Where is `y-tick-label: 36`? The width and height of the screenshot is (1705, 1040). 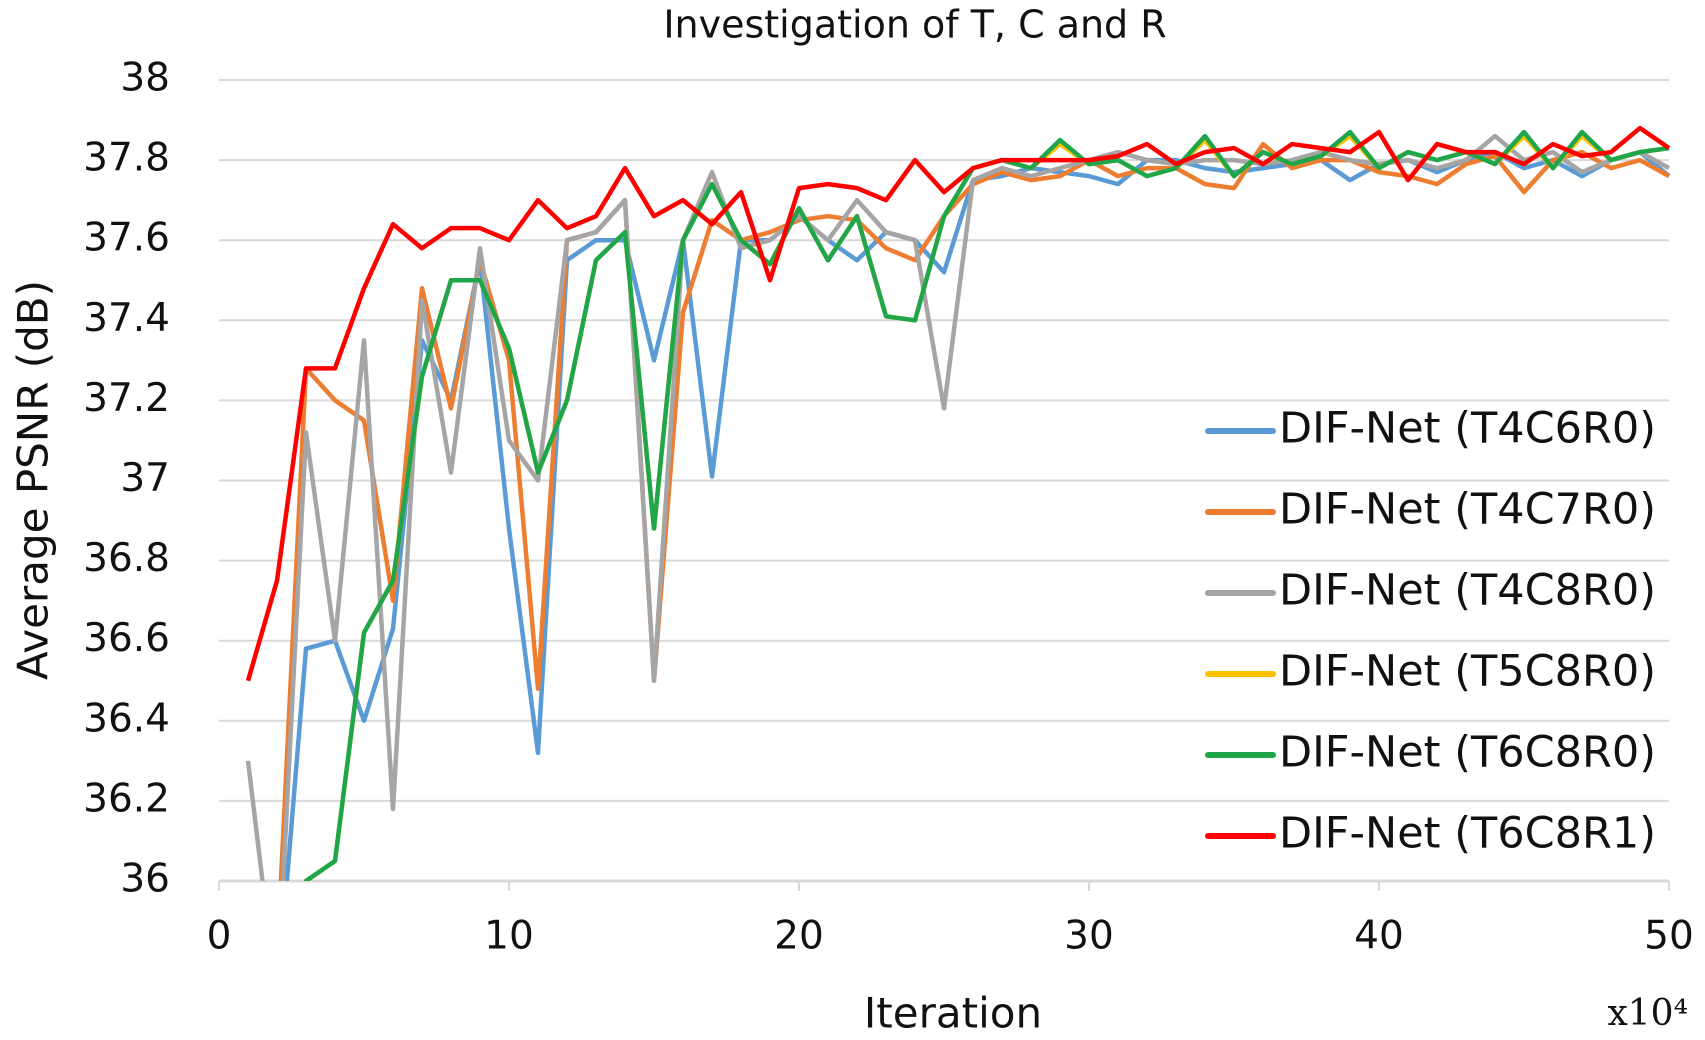 y-tick-label: 36 is located at coordinates (145, 879).